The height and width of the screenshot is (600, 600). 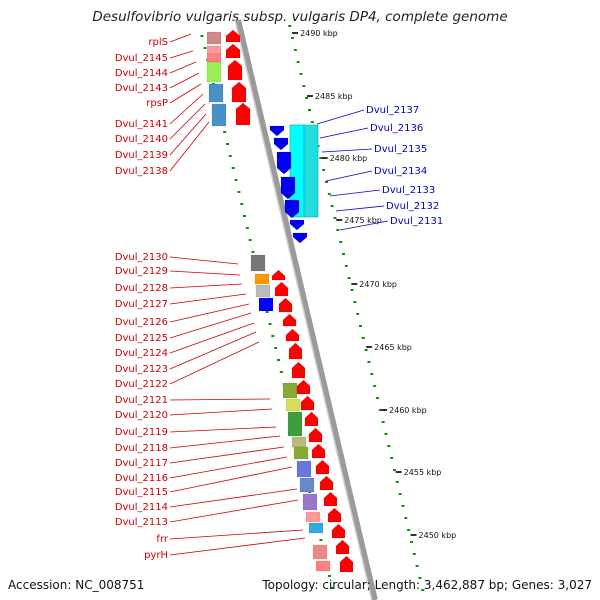 I want to click on gene-label-left: pyrH, so click(x=156, y=555).